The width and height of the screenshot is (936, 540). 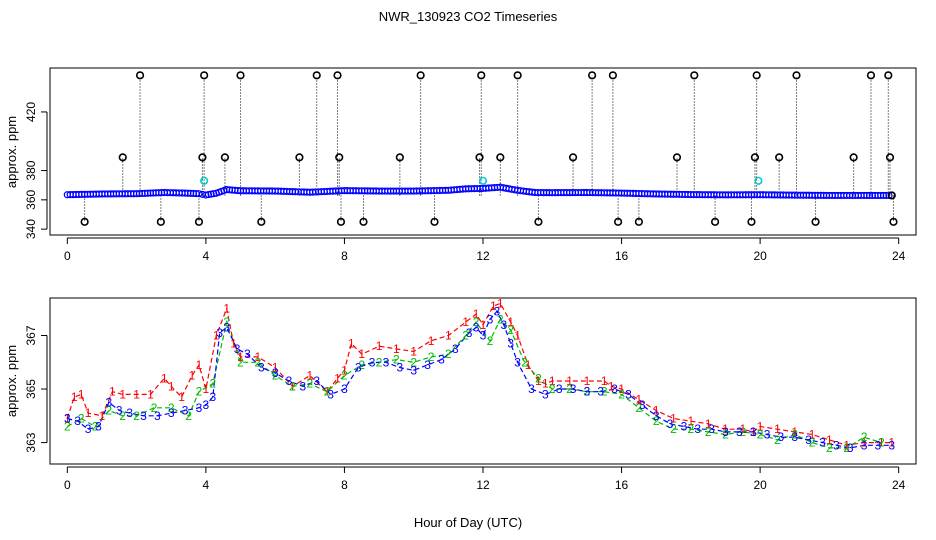 I want to click on top-x-tick-label: 8, so click(x=344, y=256).